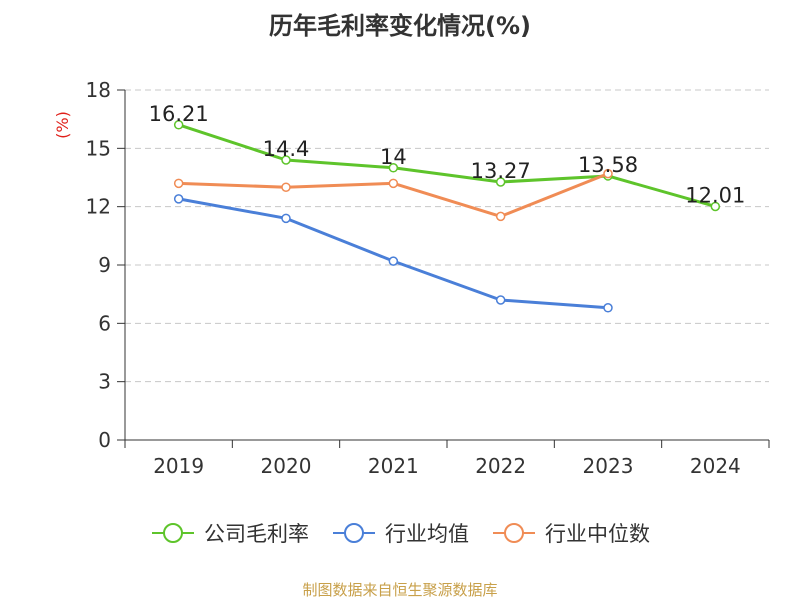 Image resolution: width=800 pixels, height=600 pixels. Describe the element at coordinates (400, 590) in the screenshot. I see `source-note: 制图数据来自恒生聚源数据库` at that location.